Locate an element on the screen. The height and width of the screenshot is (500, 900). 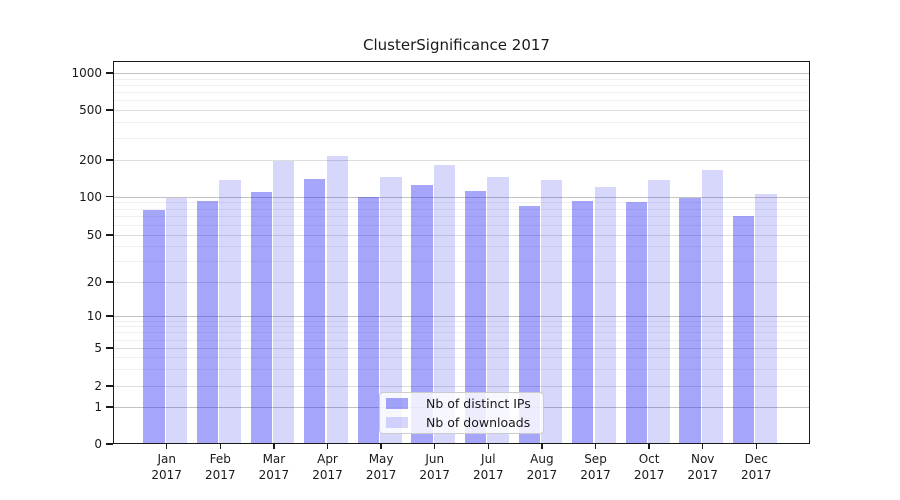
x-tick-label: Apr 2017 is located at coordinates (328, 467).